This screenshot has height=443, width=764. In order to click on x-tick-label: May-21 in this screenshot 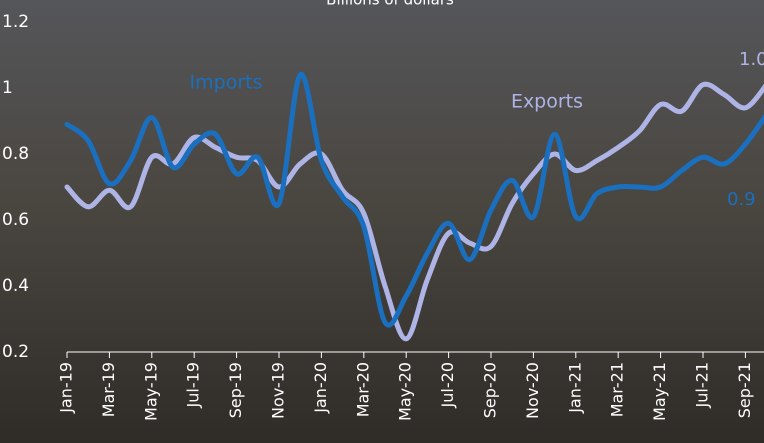, I will do `click(659, 391)`.